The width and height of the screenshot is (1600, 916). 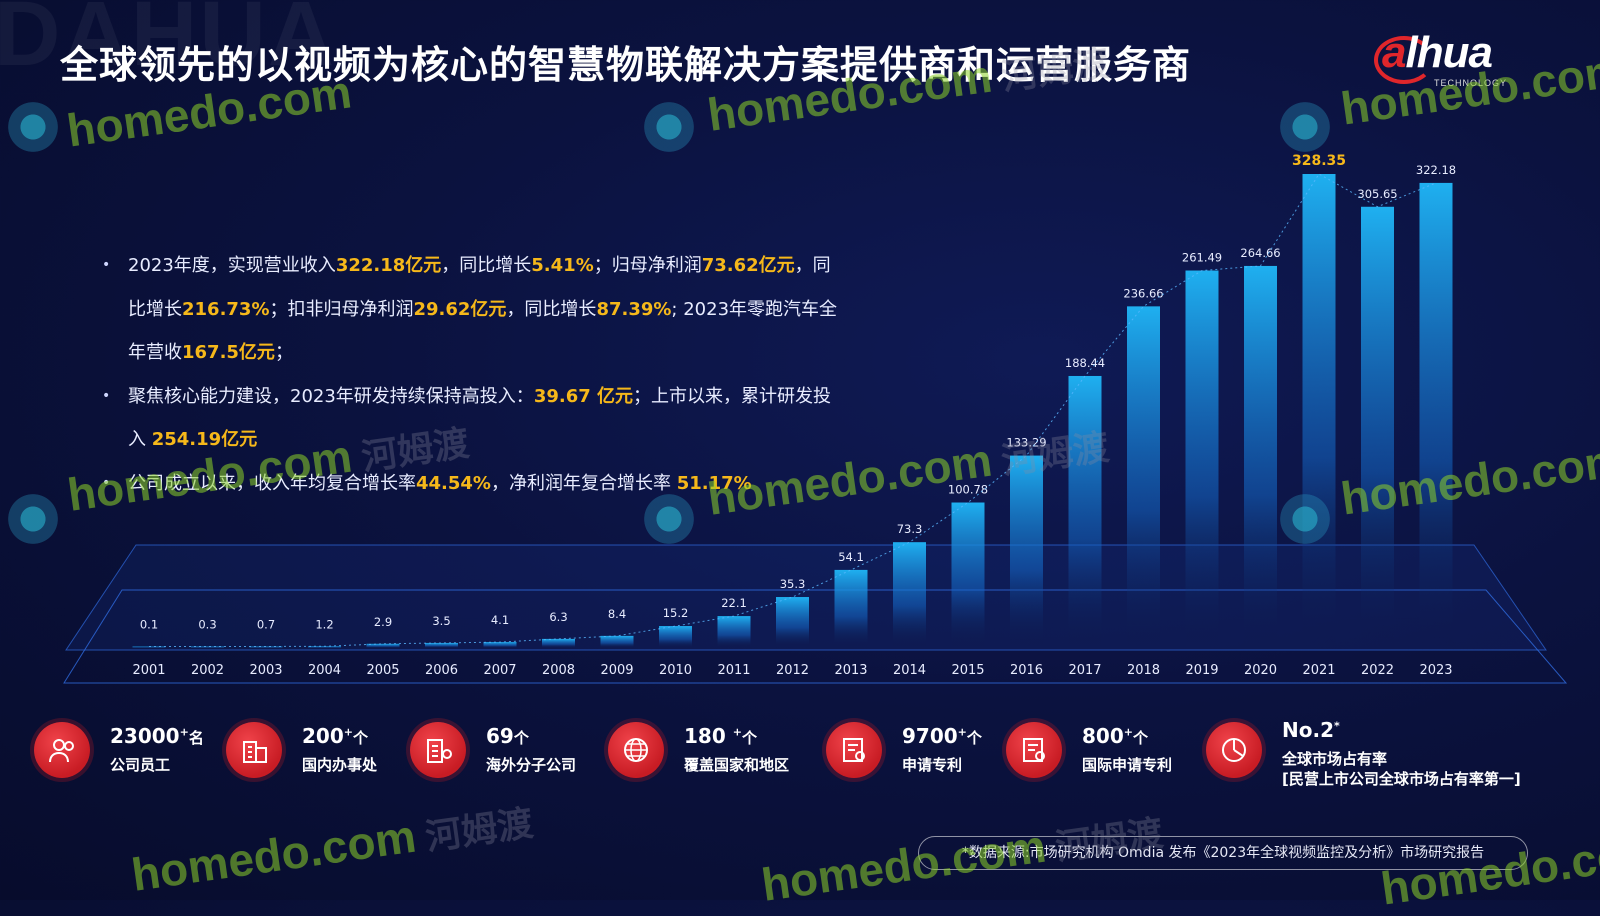 I want to click on x-tick-label: 2017, so click(x=1084, y=670).